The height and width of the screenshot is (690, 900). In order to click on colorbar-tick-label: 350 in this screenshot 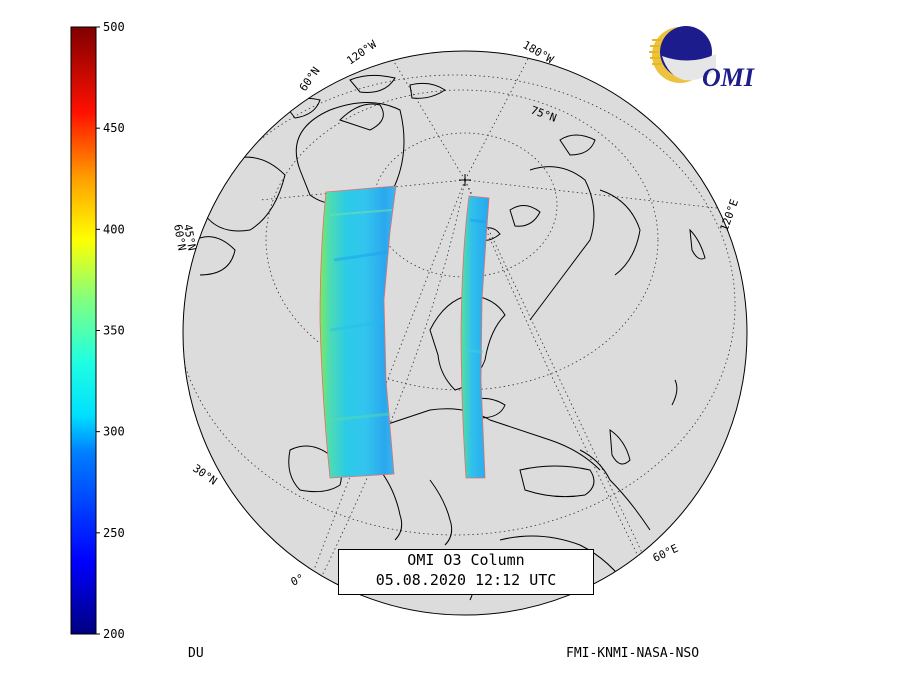, I will do `click(114, 331)`.